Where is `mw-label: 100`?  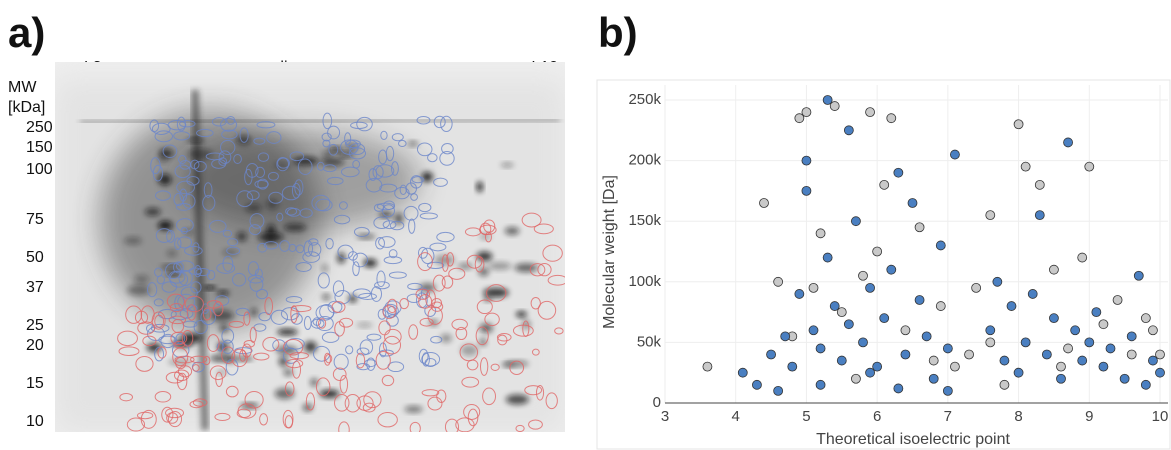 mw-label: 100 is located at coordinates (39, 169).